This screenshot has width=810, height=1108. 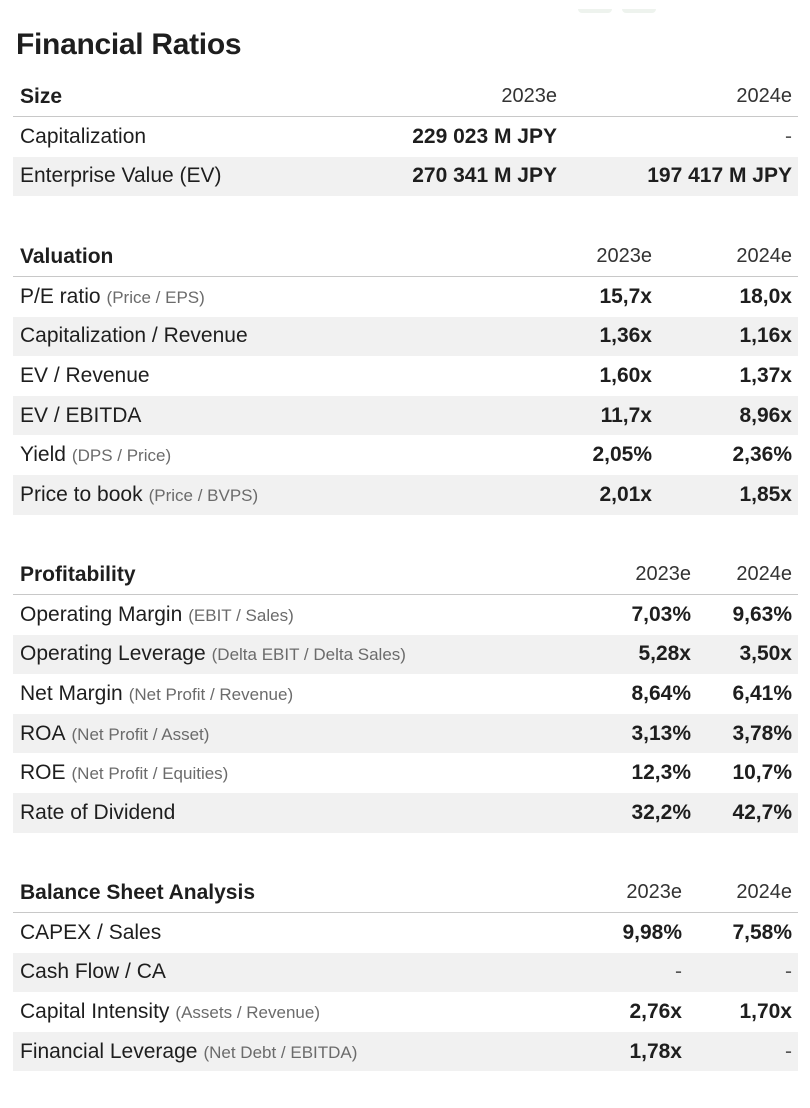 I want to click on row-label: Capitalization / Revenue, so click(x=134, y=336).